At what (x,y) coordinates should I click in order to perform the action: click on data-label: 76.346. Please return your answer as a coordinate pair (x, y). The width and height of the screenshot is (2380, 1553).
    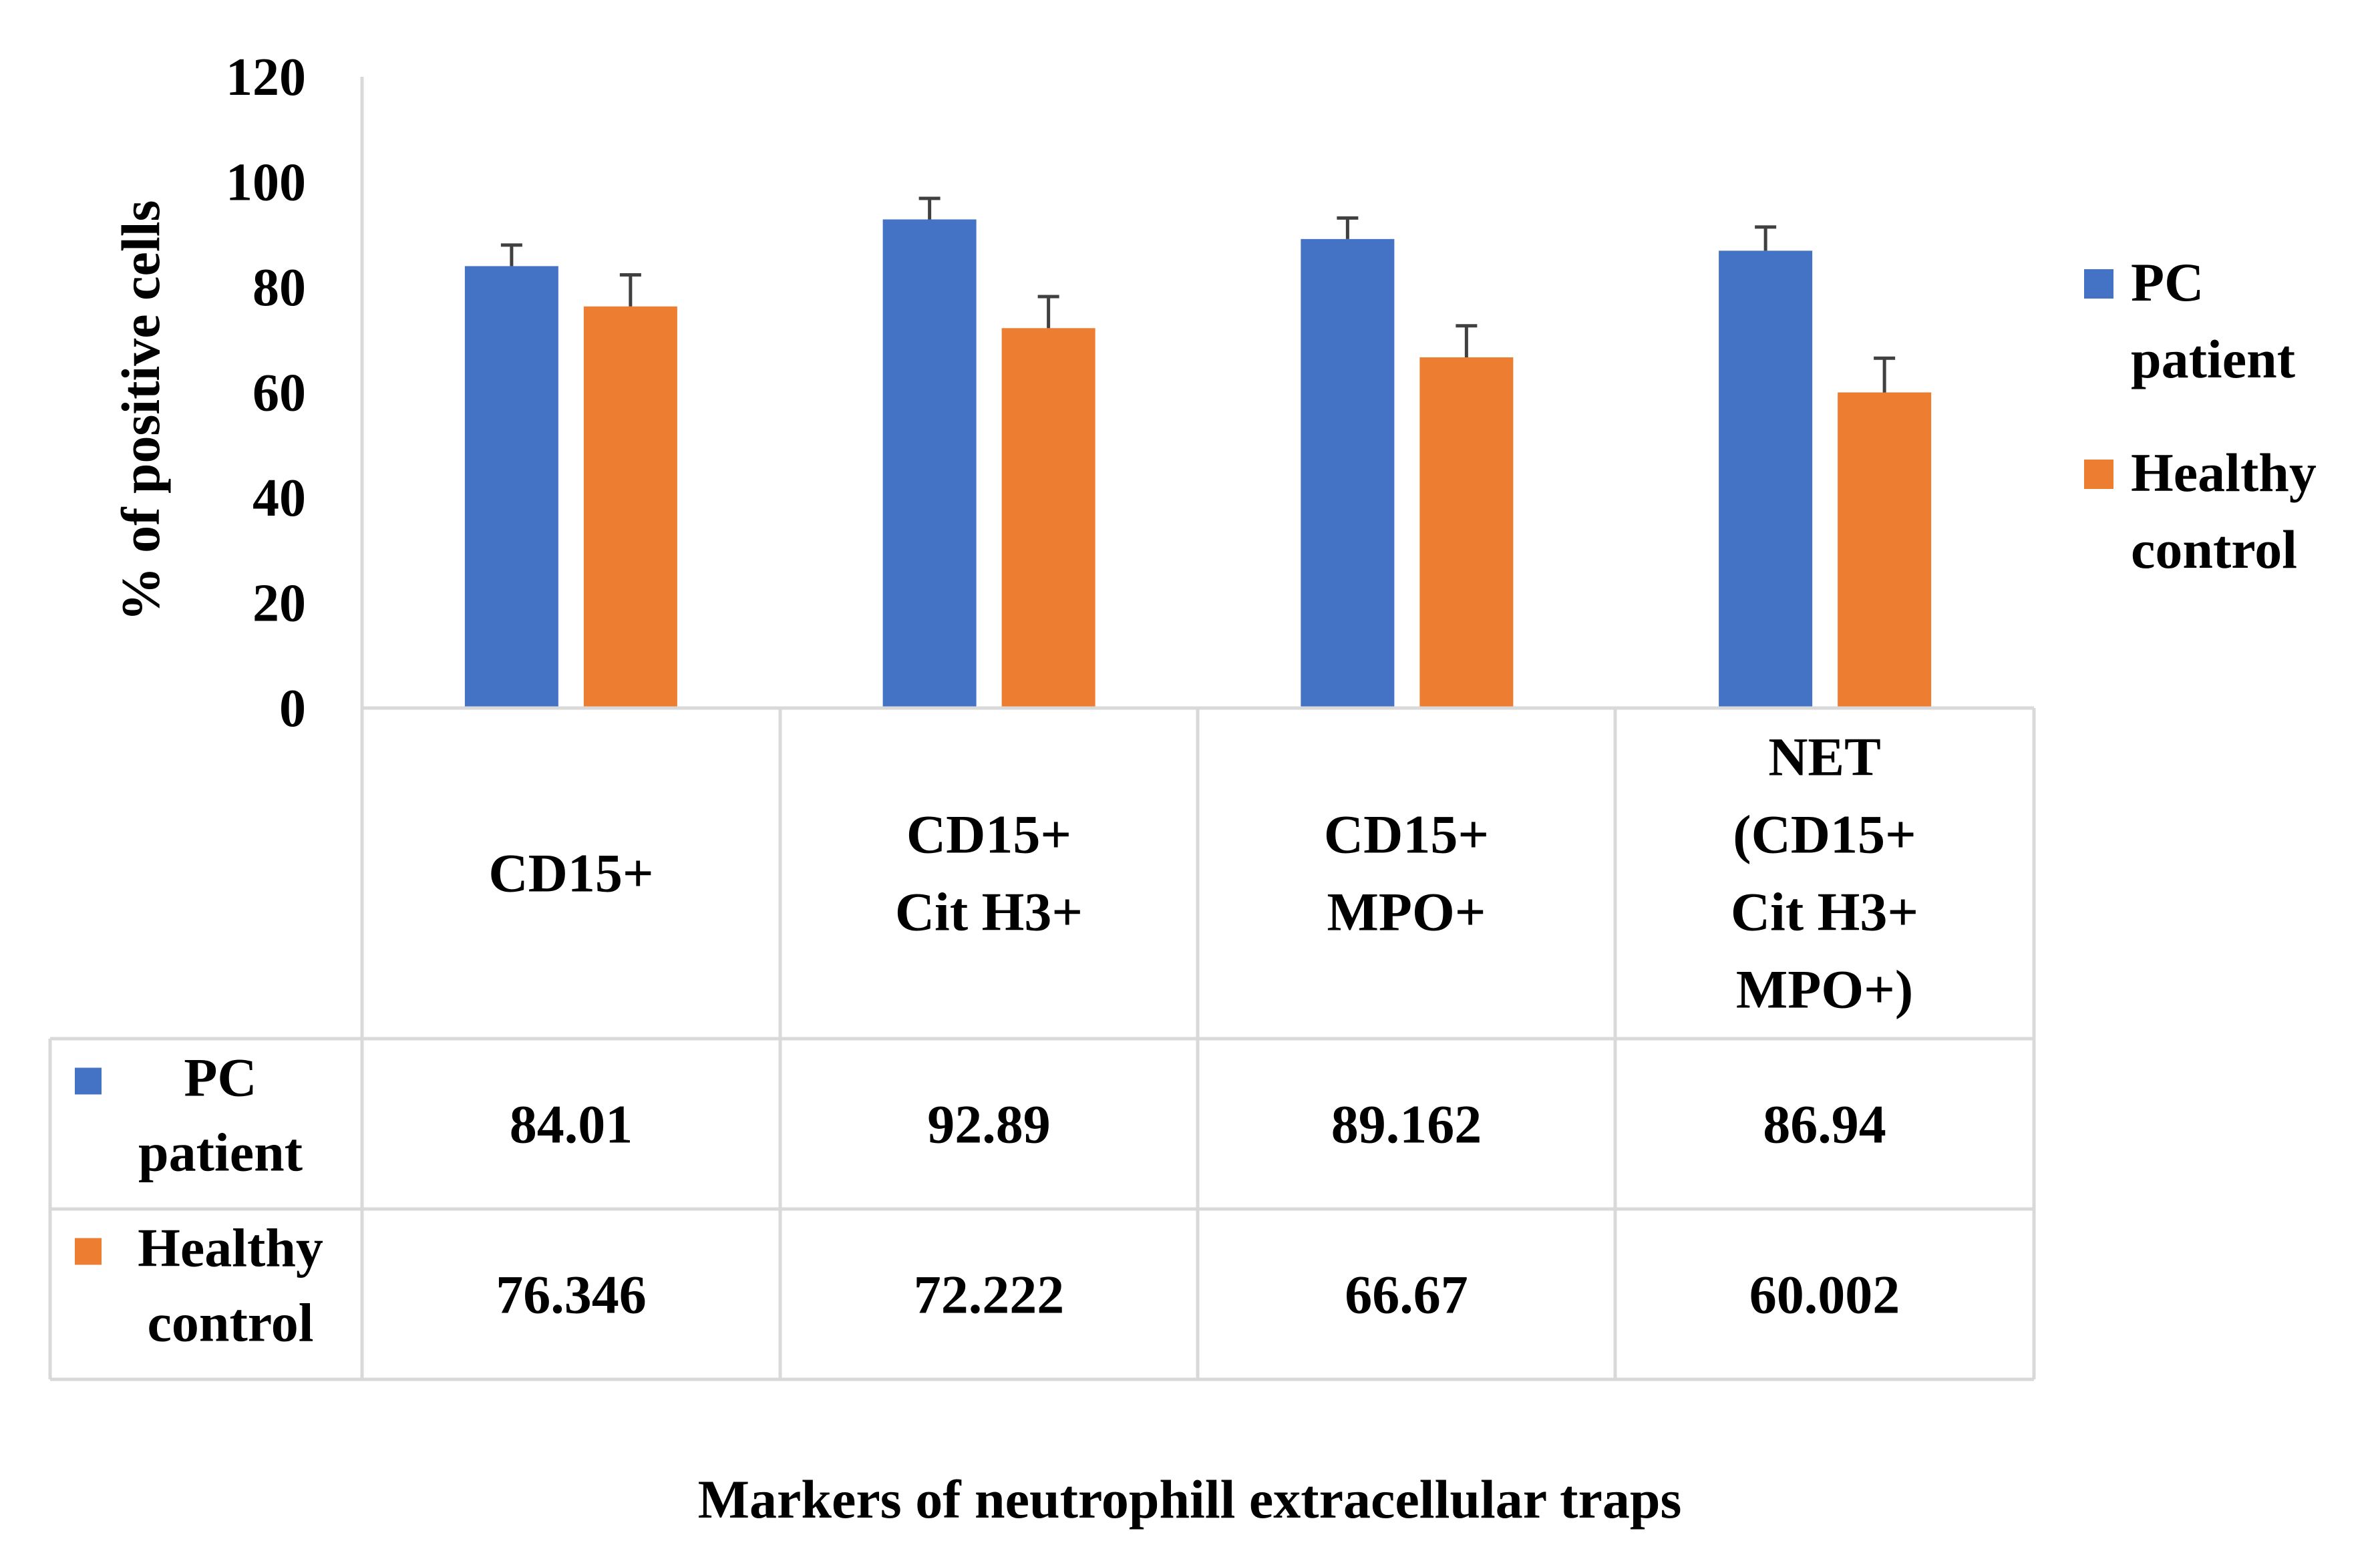
    Looking at the image, I should click on (571, 1294).